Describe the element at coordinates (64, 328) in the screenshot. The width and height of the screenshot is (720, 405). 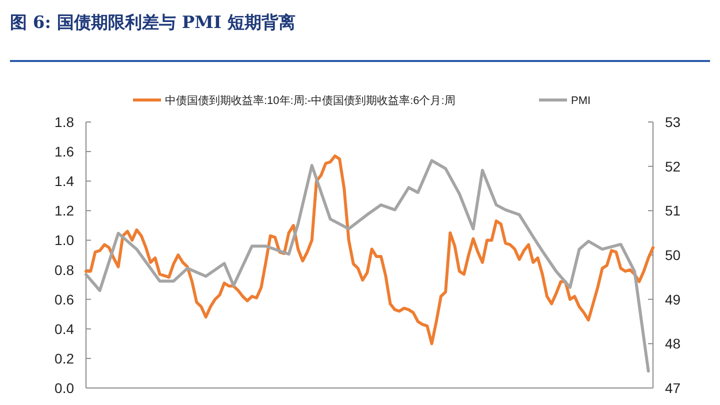
I see `y-tick-label: 0.4` at that location.